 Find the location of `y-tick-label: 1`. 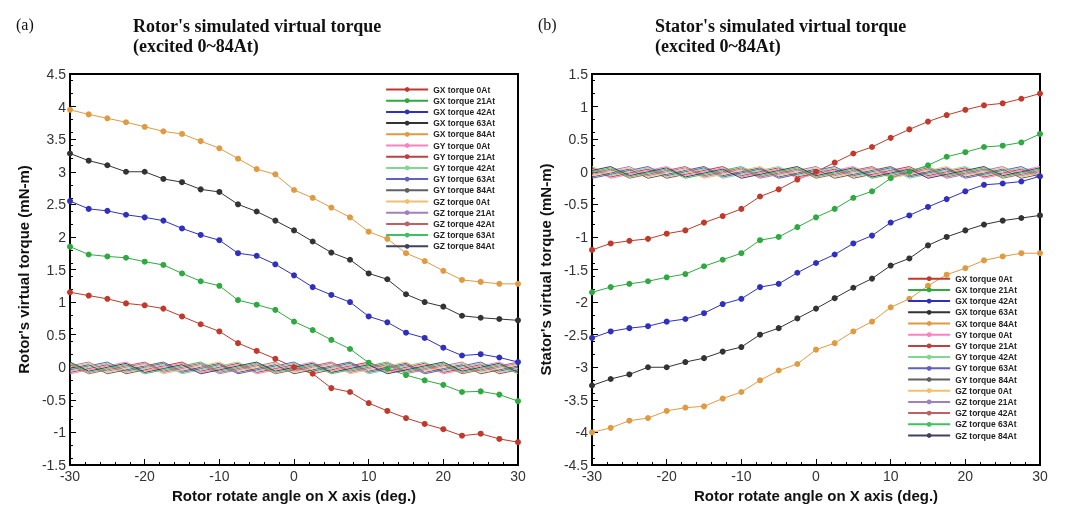

y-tick-label: 1 is located at coordinates (62, 302).